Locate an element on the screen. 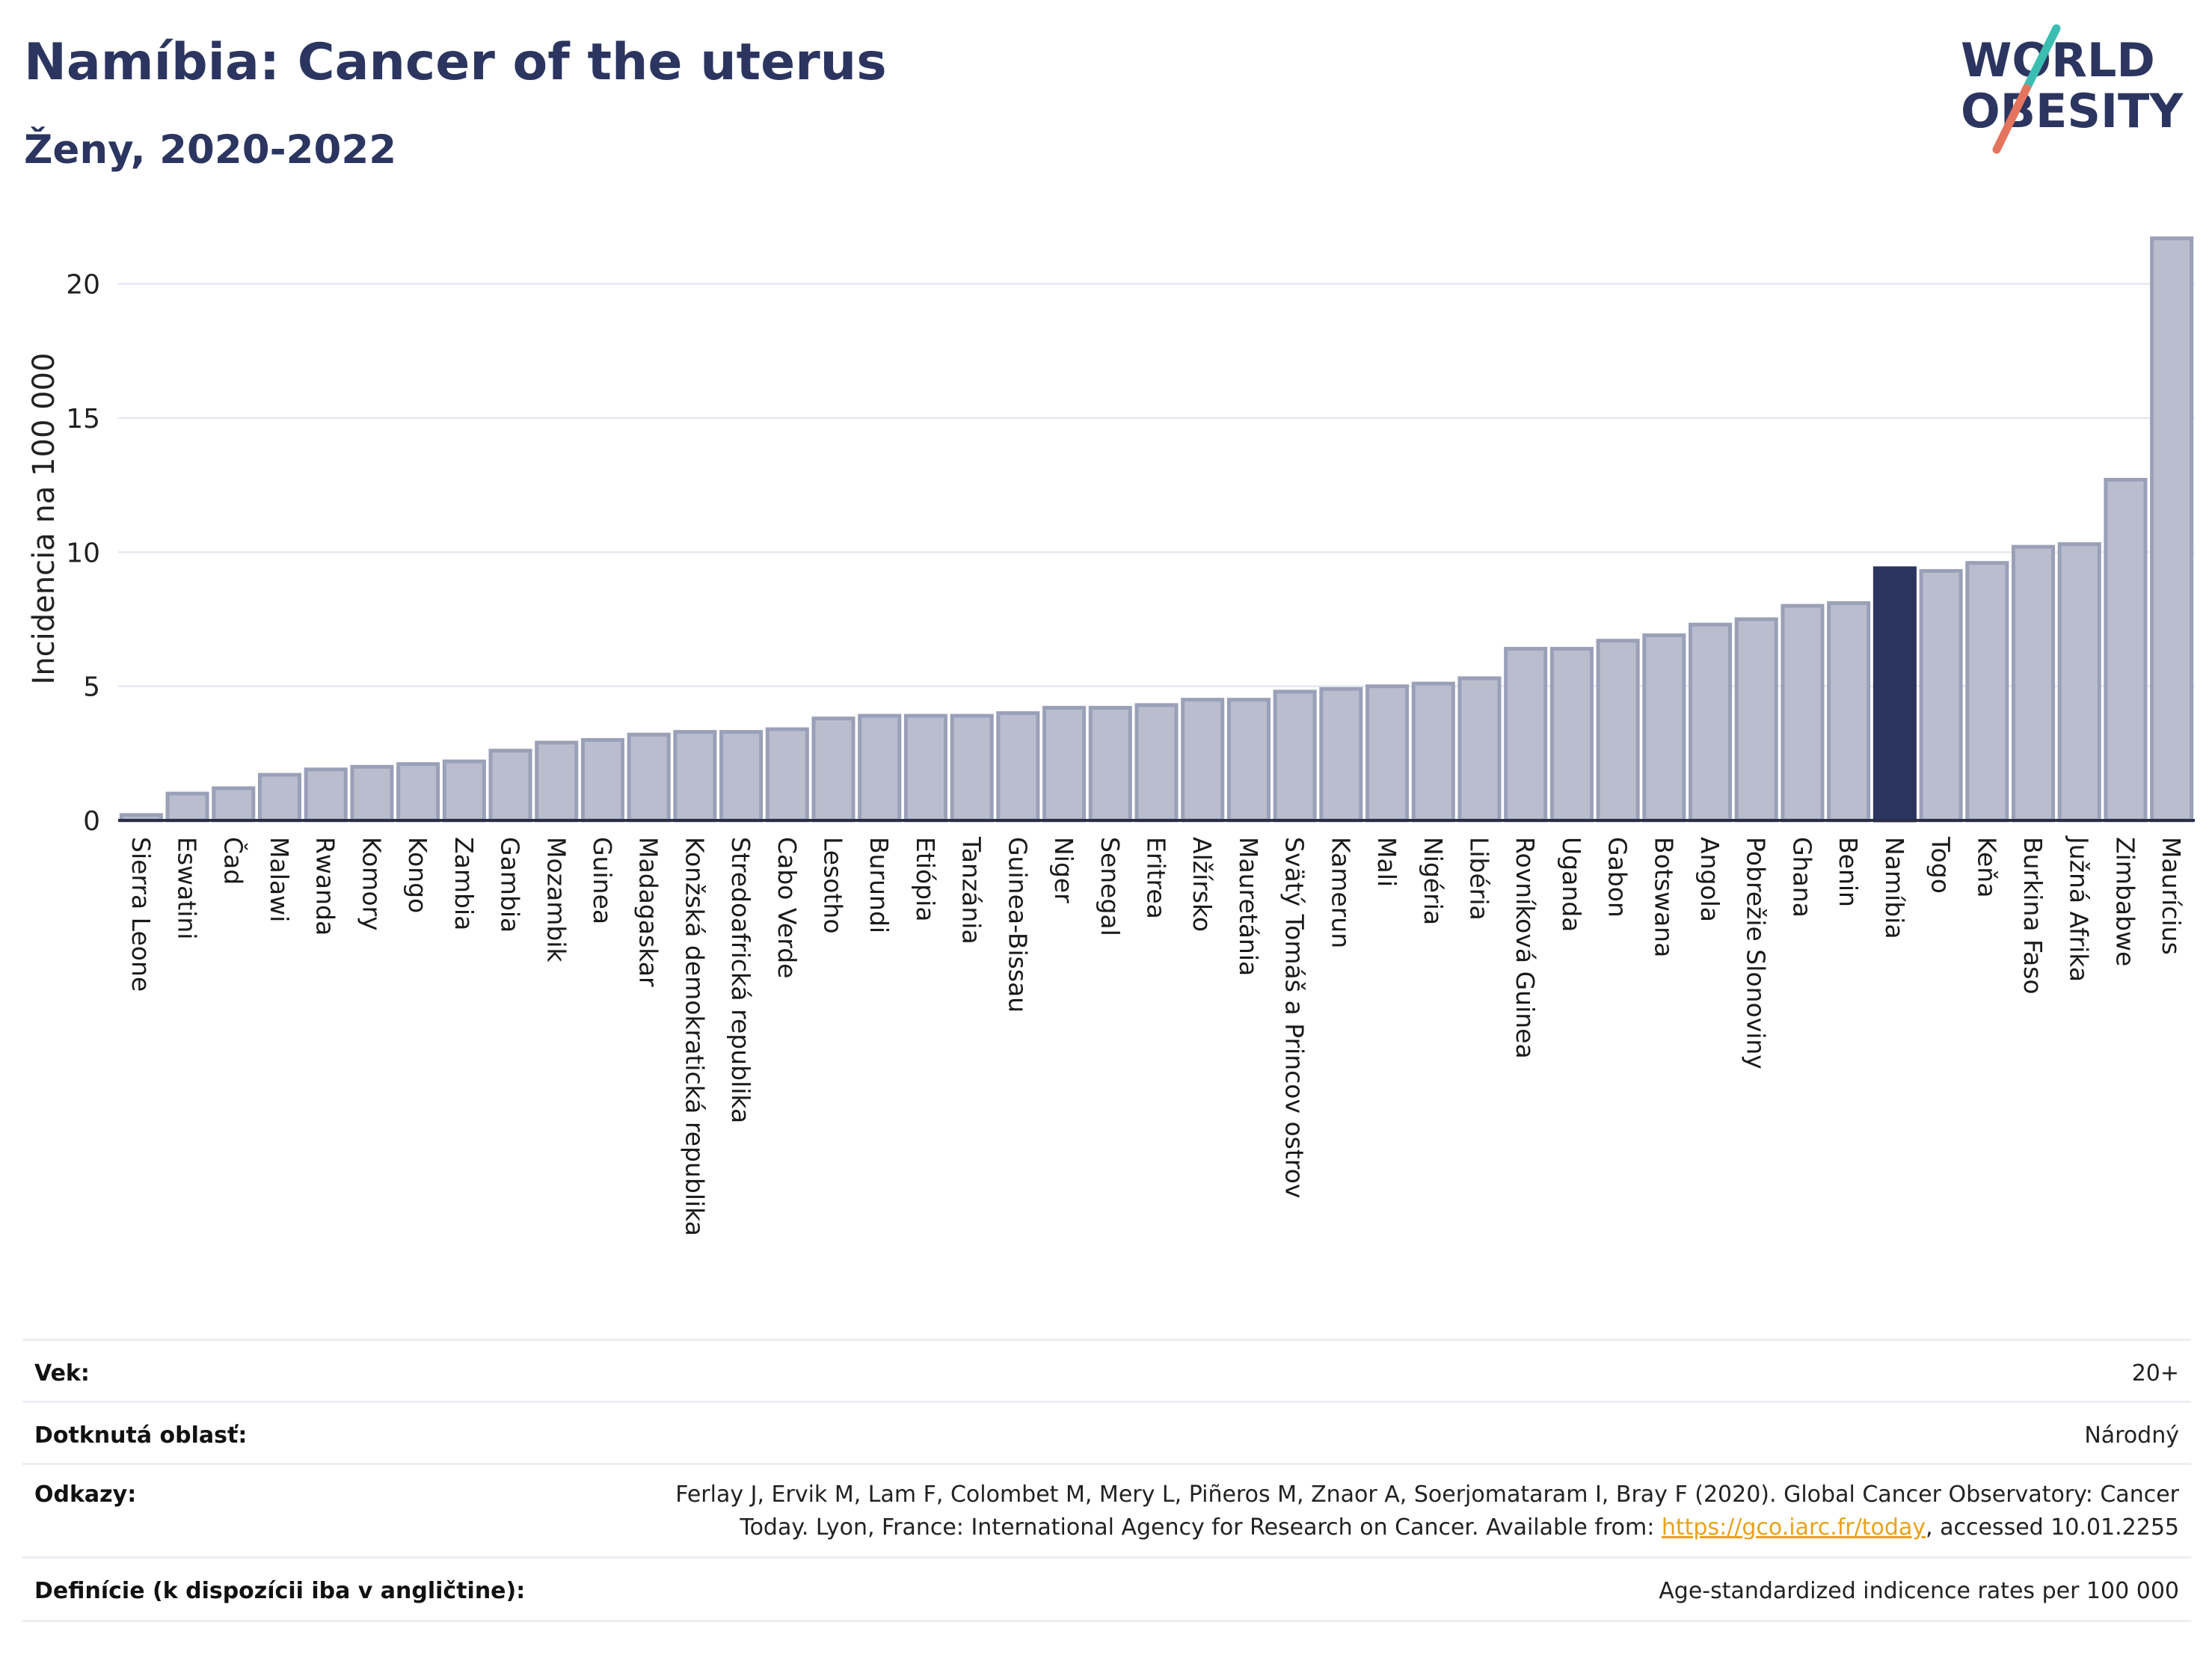  x-tick-label: Tanzánia is located at coordinates (971, 890).